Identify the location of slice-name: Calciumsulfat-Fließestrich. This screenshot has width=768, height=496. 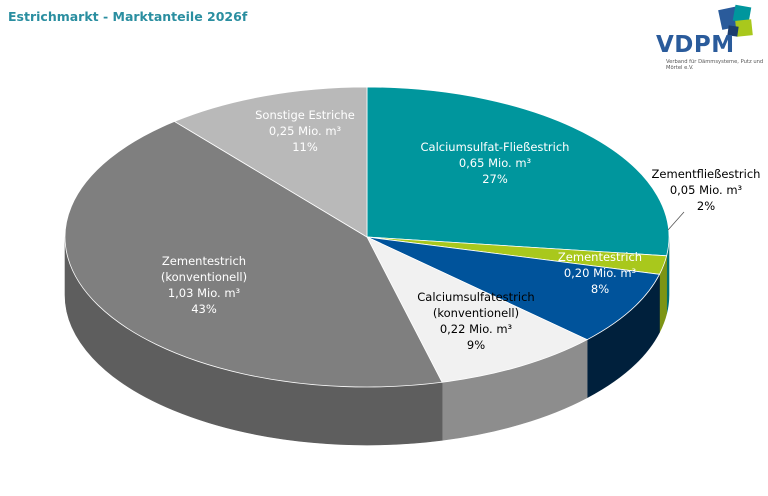
(495, 147).